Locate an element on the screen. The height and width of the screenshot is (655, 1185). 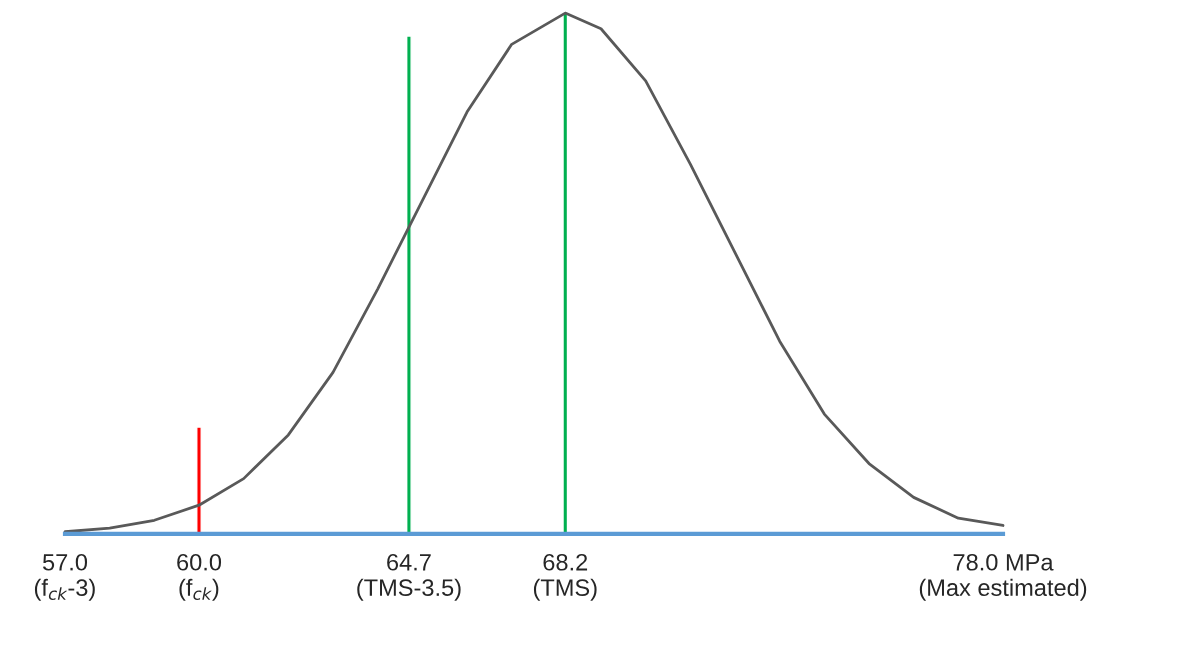
x-tick-label: 60.0 (f$_{ck}$) is located at coordinates (199, 577).